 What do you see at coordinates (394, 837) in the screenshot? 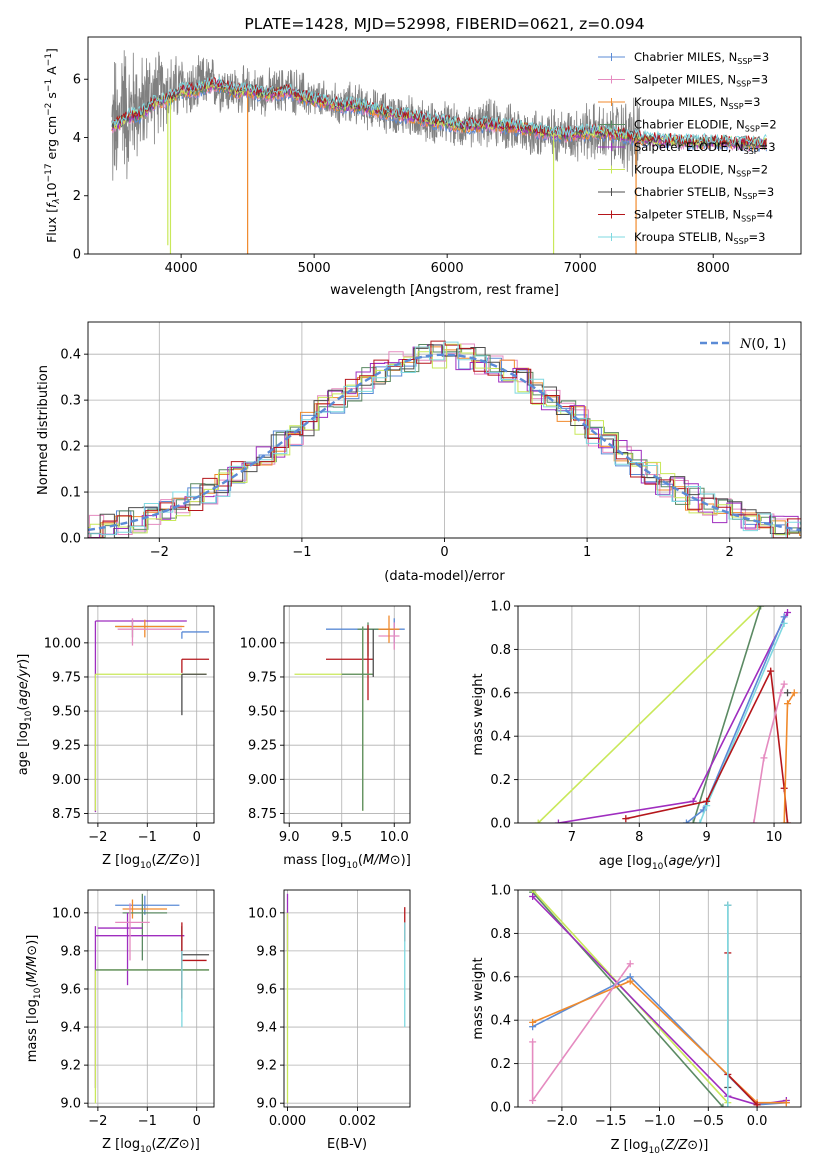
I see `x-tick-label: 10.0` at bounding box center [394, 837].